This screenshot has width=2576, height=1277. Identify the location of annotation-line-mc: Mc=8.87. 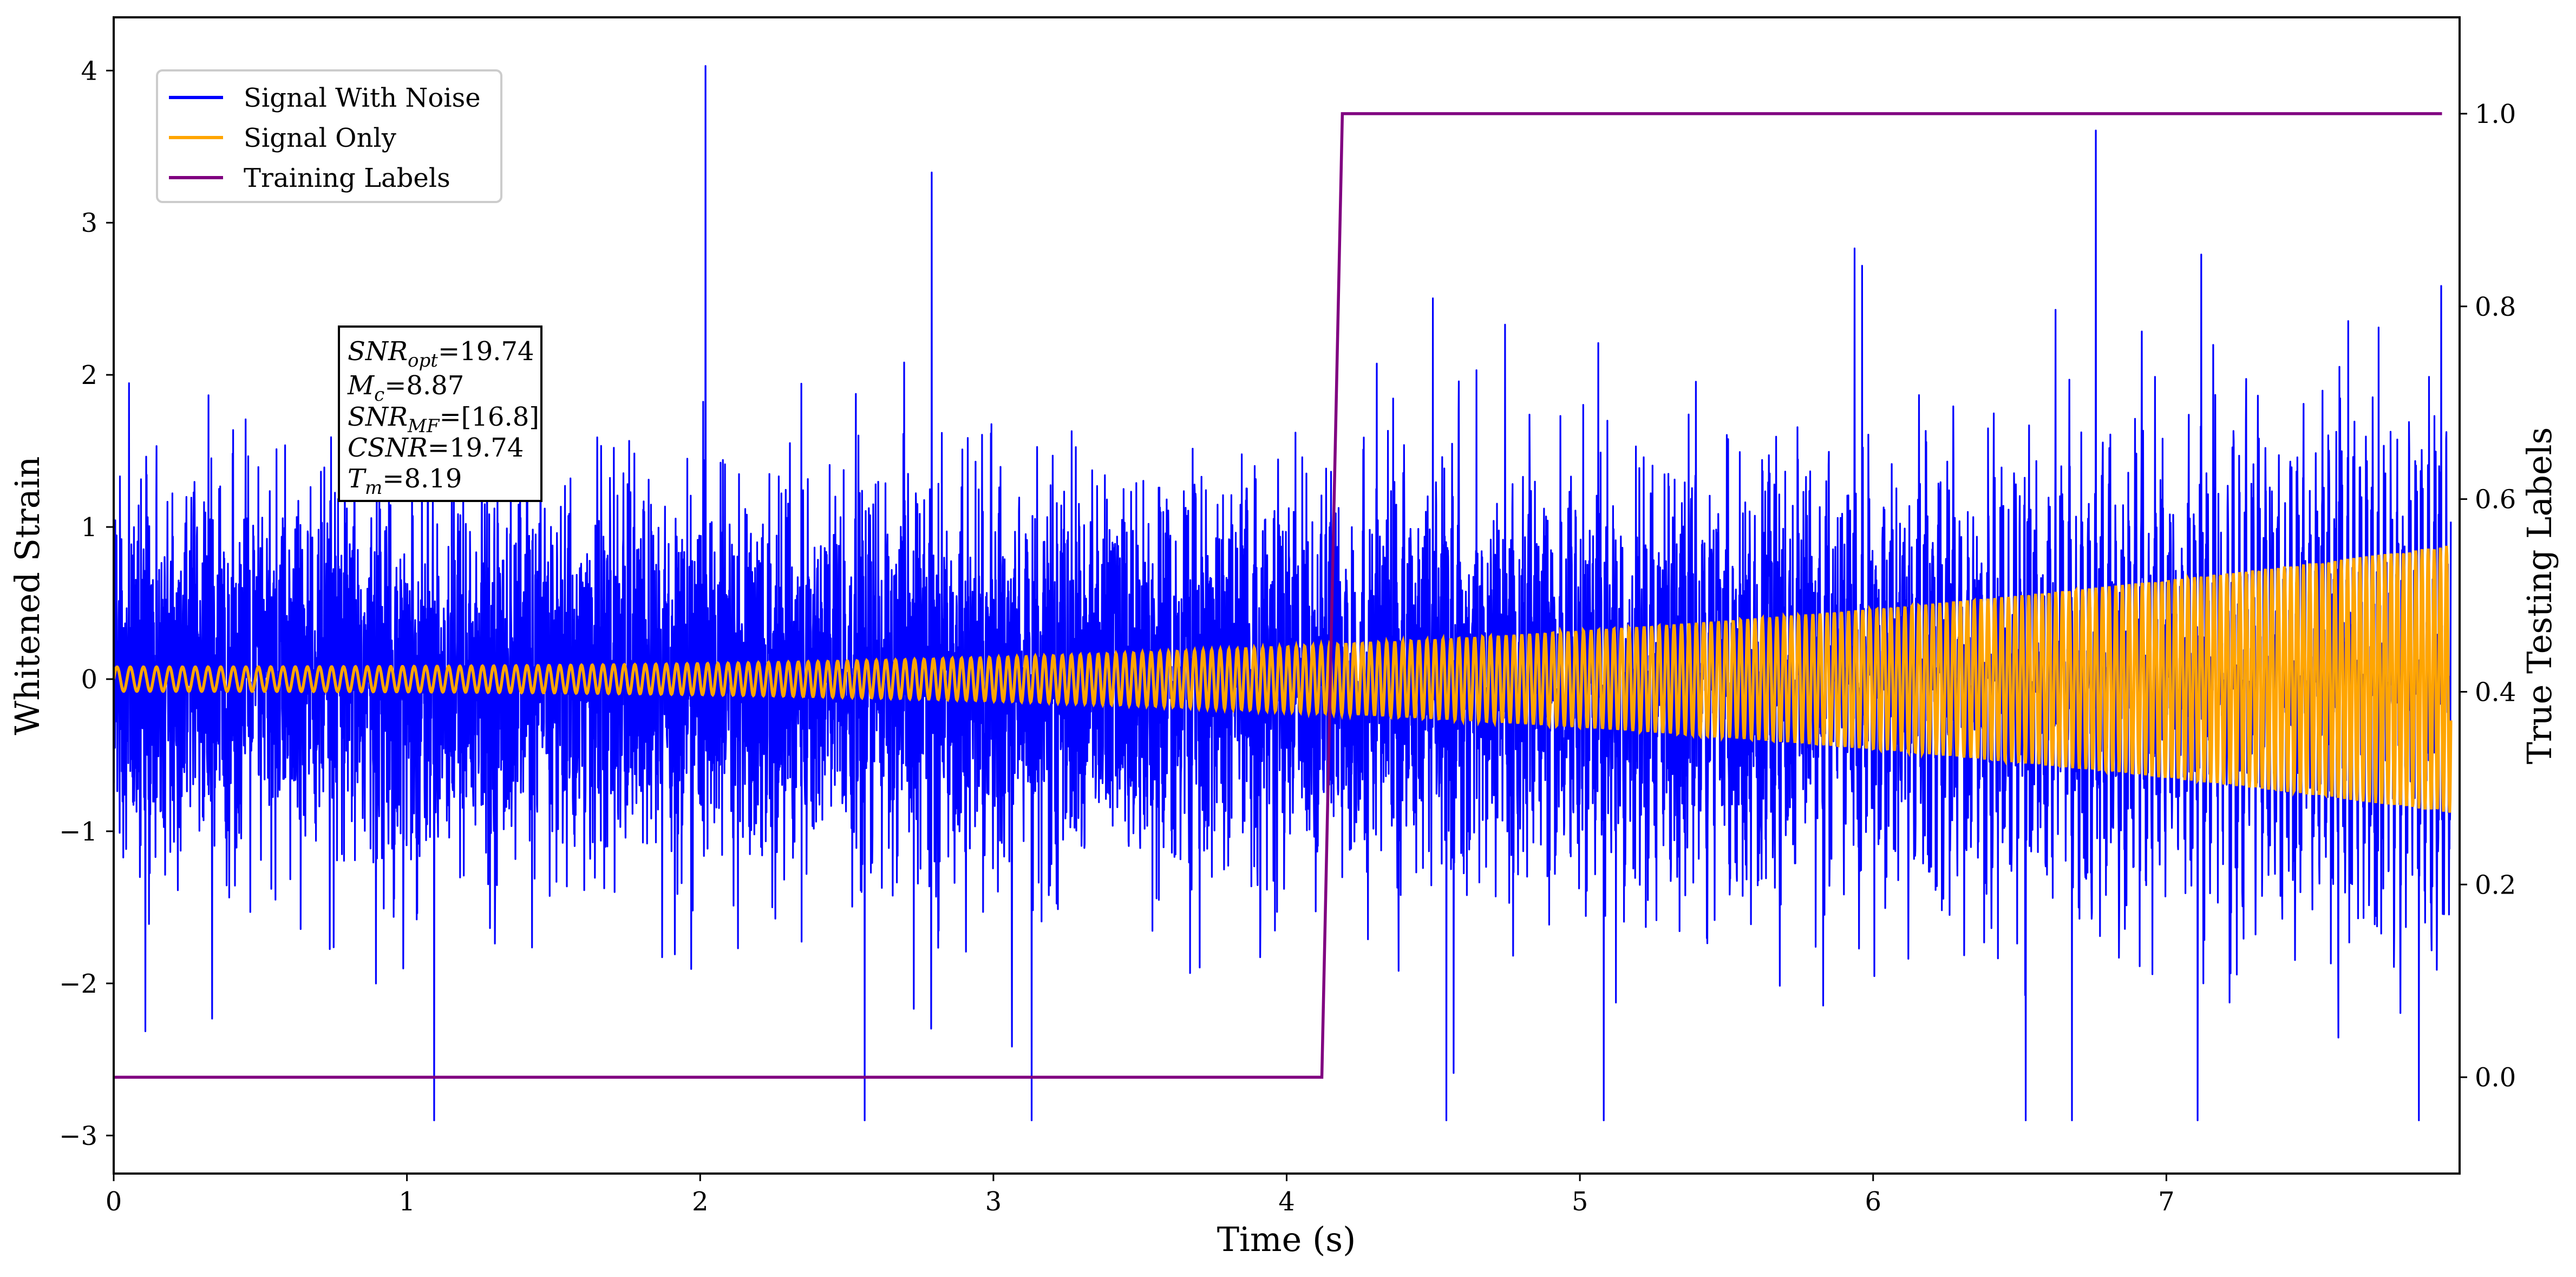
(405, 388).